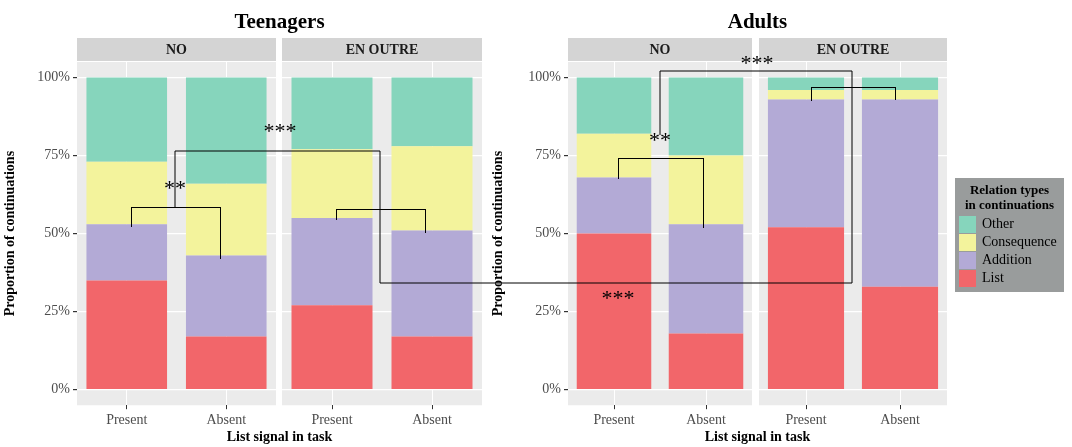 The height and width of the screenshot is (447, 1072). What do you see at coordinates (1007, 260) in the screenshot?
I see `legend-label: Addition` at bounding box center [1007, 260].